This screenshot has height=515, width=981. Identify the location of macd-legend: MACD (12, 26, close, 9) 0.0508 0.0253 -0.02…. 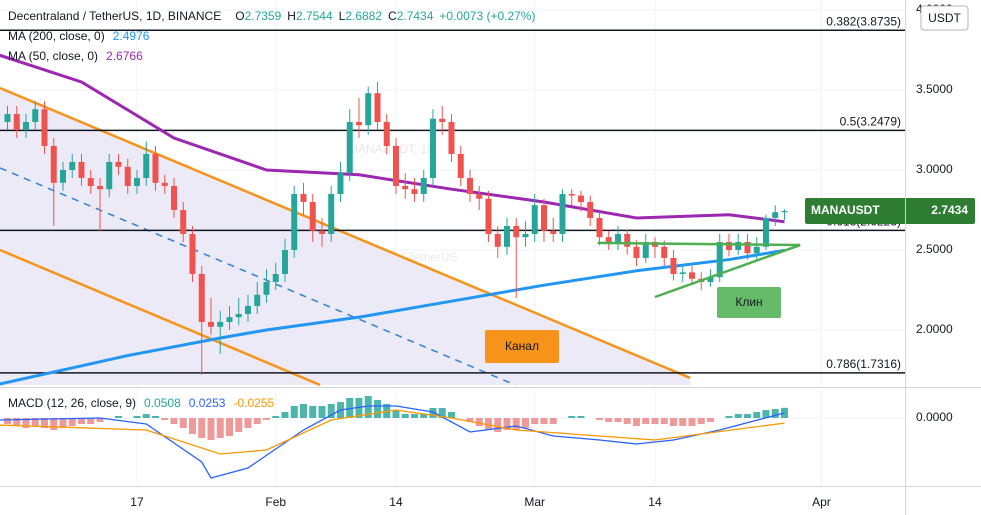
(141, 403).